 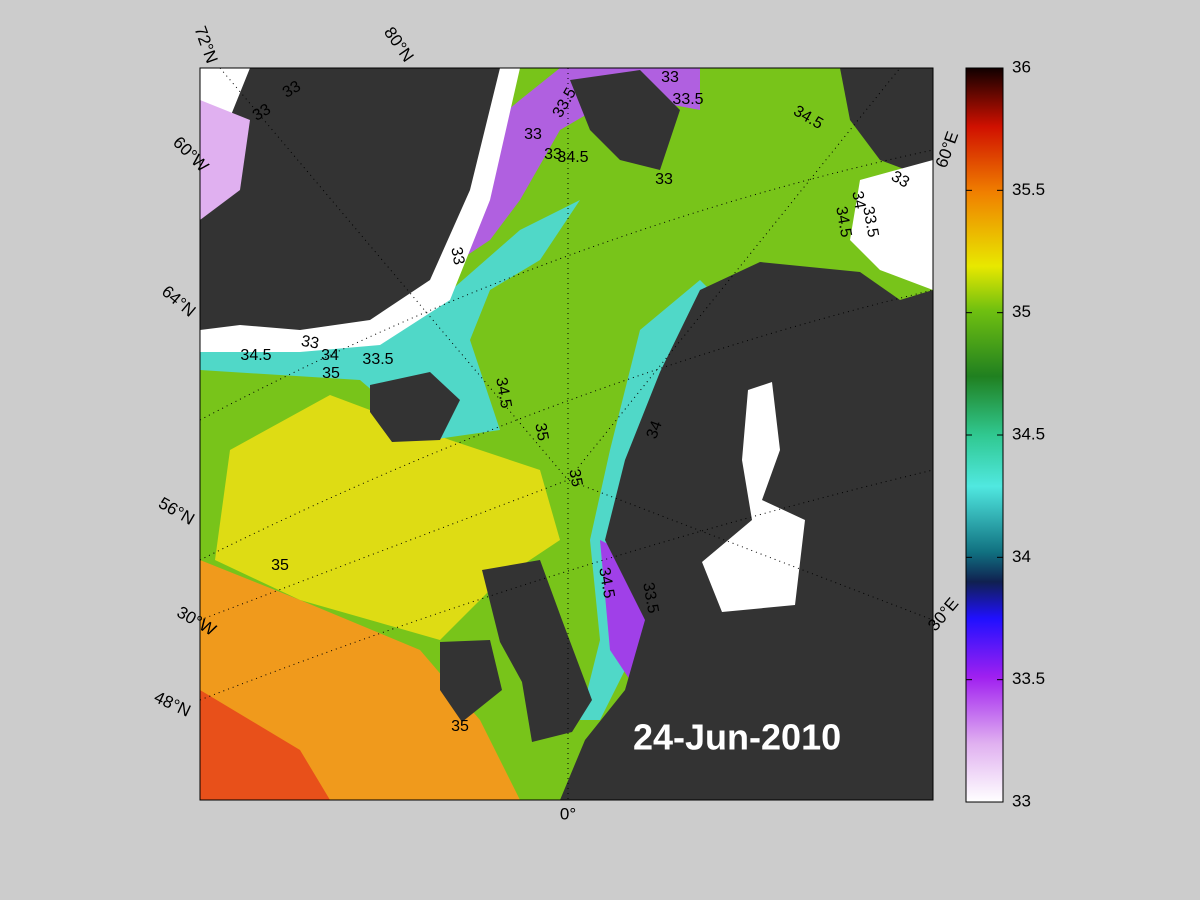 What do you see at coordinates (178, 301) in the screenshot?
I see `graticule-label: 64°N` at bounding box center [178, 301].